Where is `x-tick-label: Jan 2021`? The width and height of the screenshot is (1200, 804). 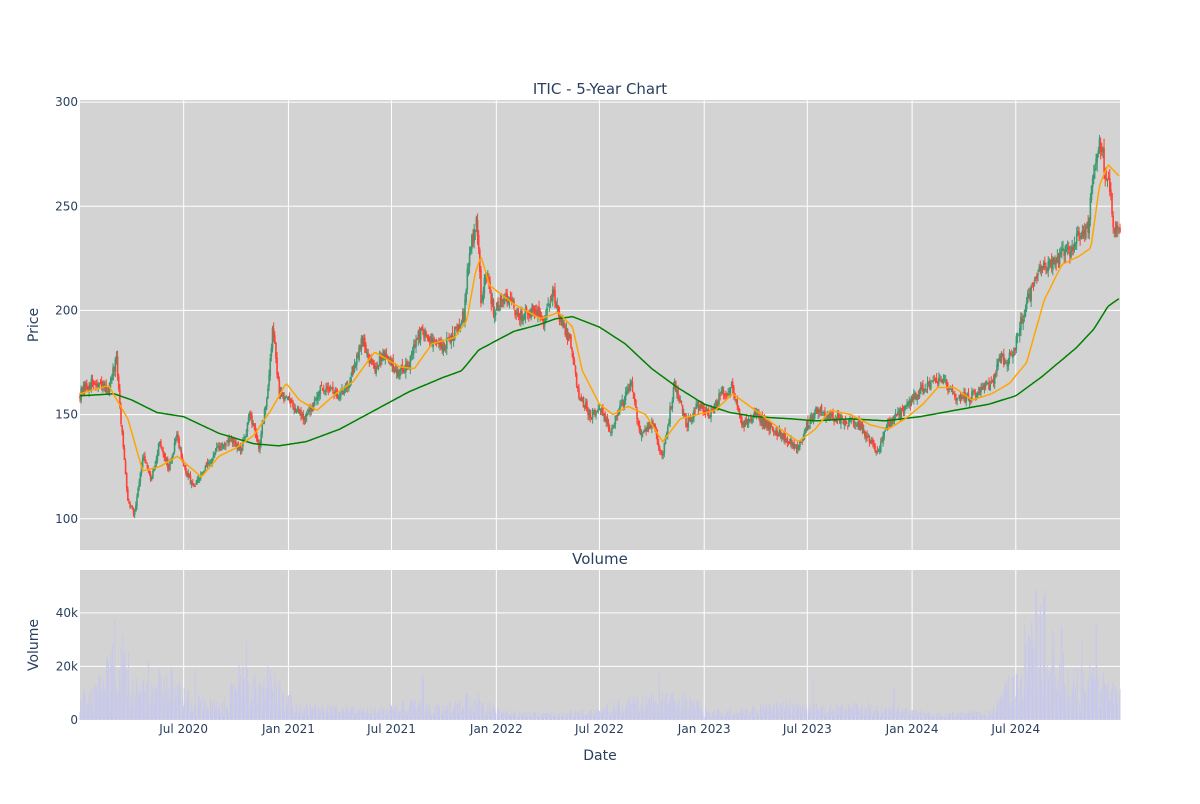 x-tick-label: Jan 2021 is located at coordinates (288, 729).